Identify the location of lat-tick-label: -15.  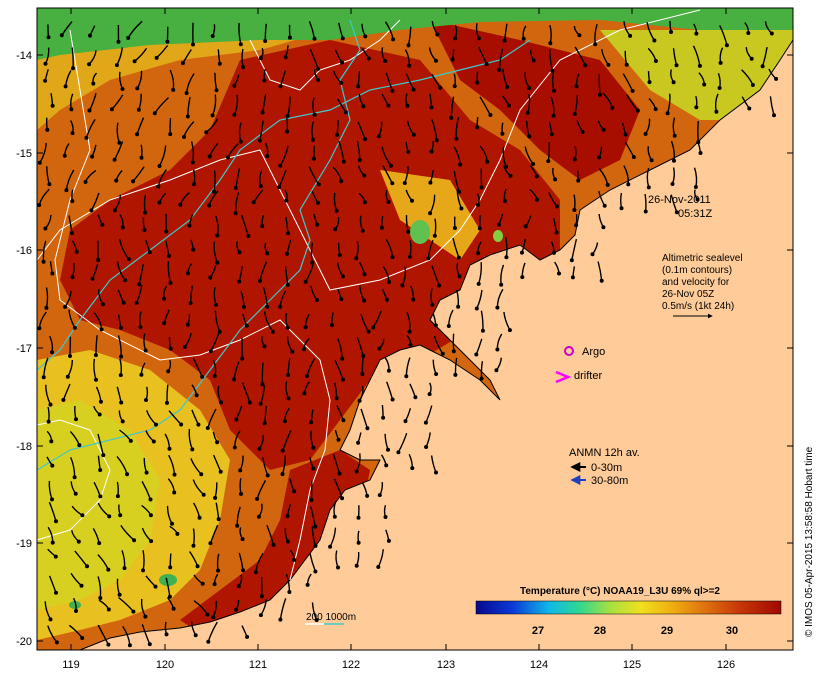
(24, 154).